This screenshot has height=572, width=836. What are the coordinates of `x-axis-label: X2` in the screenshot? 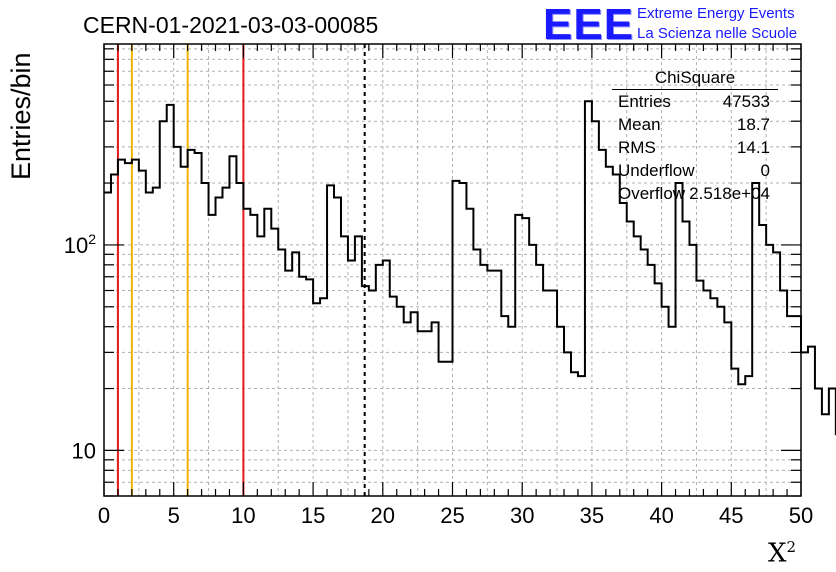 It's located at (782, 553).